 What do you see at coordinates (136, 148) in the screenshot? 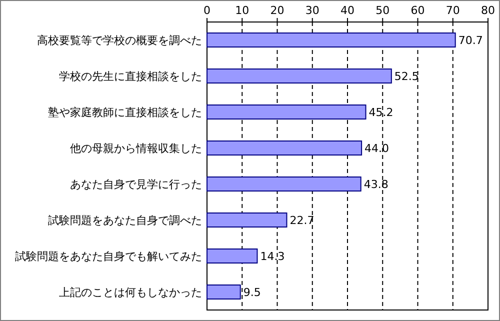
I see `y-tick-label: 他の母親から情報収集した` at bounding box center [136, 148].